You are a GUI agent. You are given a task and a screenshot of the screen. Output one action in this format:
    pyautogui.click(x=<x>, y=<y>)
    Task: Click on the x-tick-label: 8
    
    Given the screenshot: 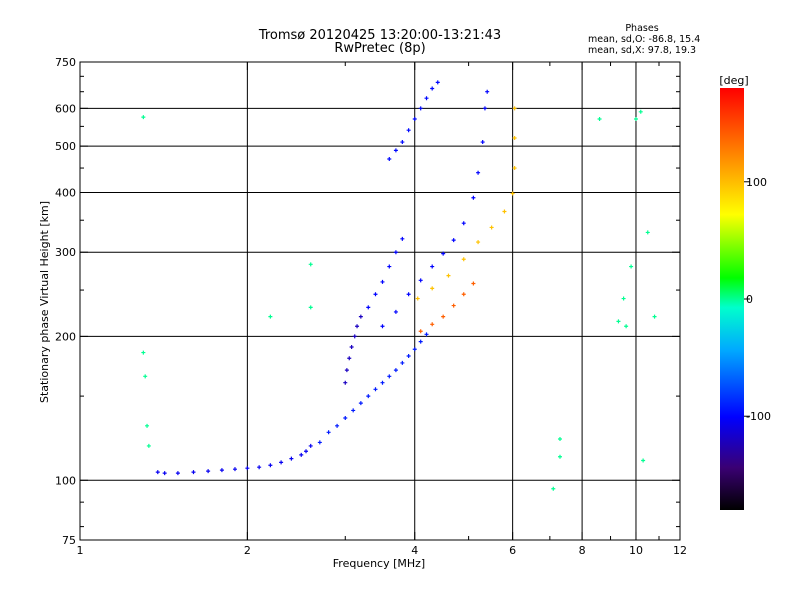 What is the action you would take?
    pyautogui.click(x=582, y=550)
    